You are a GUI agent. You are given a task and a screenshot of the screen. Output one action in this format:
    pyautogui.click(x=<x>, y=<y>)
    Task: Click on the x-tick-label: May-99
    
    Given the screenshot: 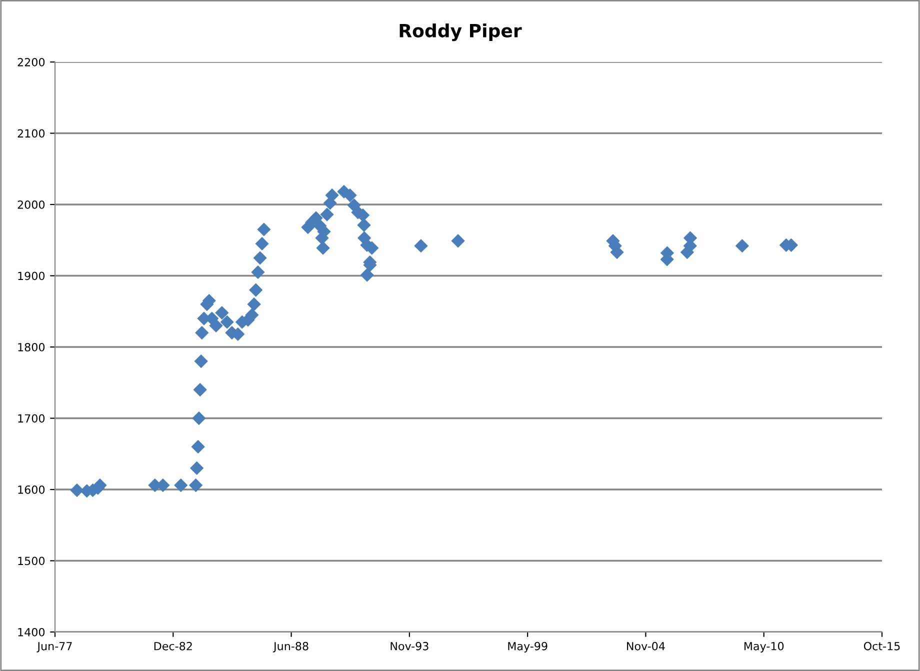 What is the action you would take?
    pyautogui.click(x=528, y=647)
    